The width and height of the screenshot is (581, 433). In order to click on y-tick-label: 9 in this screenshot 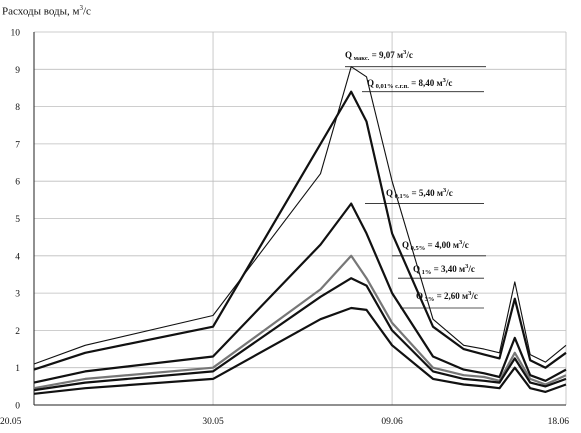, I will do `click(17, 71)`.